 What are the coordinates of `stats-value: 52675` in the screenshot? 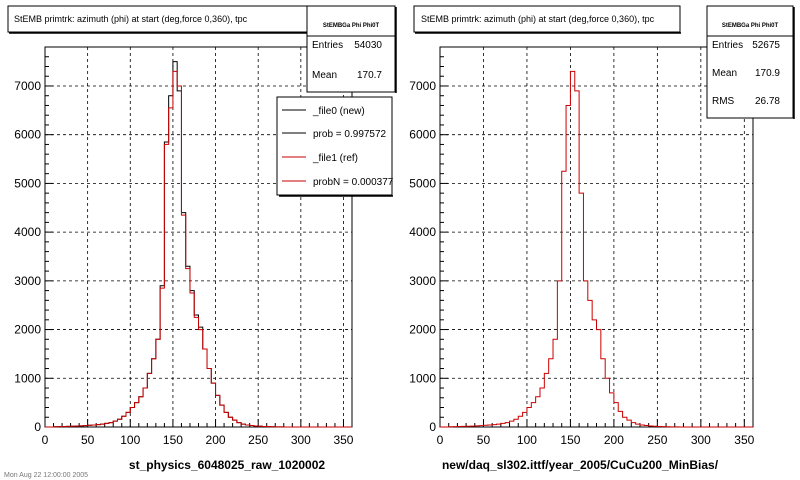 It's located at (766, 45).